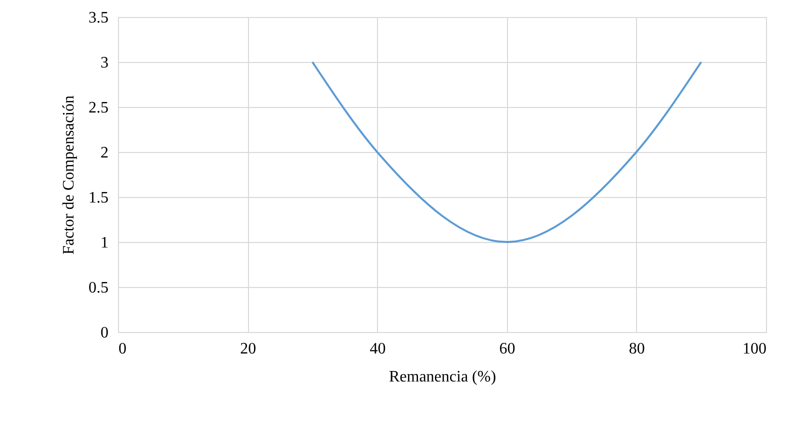  Describe the element at coordinates (104, 63) in the screenshot. I see `y-tick-label: 3` at that location.